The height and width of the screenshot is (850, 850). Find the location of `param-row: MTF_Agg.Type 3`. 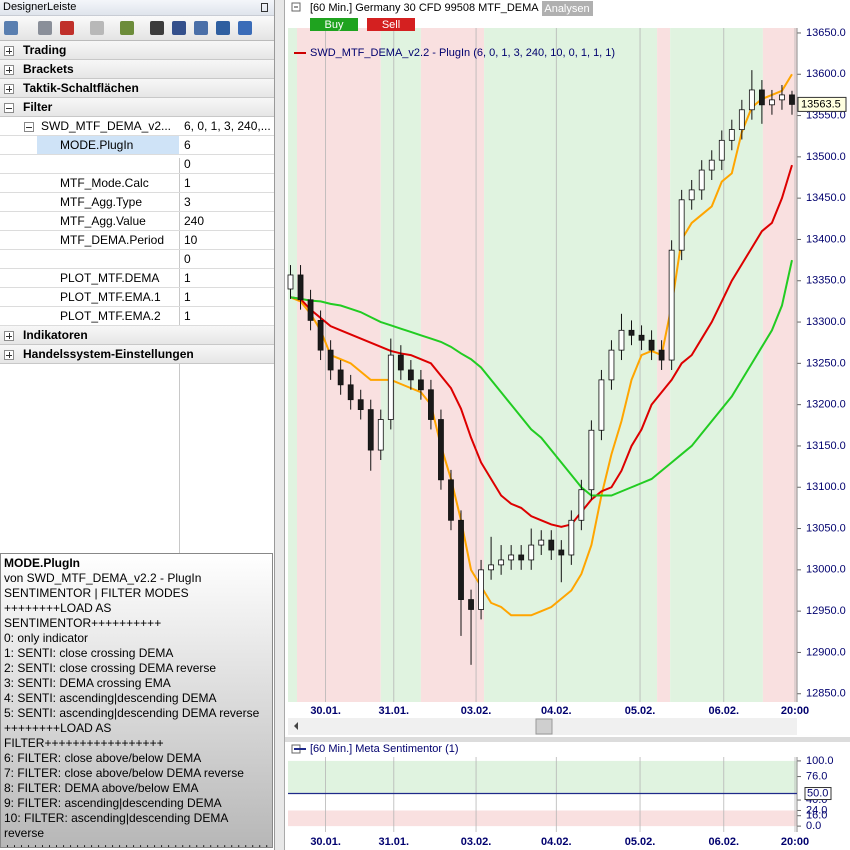

param-row: MTF_Agg.Type 3 is located at coordinates (137, 202).